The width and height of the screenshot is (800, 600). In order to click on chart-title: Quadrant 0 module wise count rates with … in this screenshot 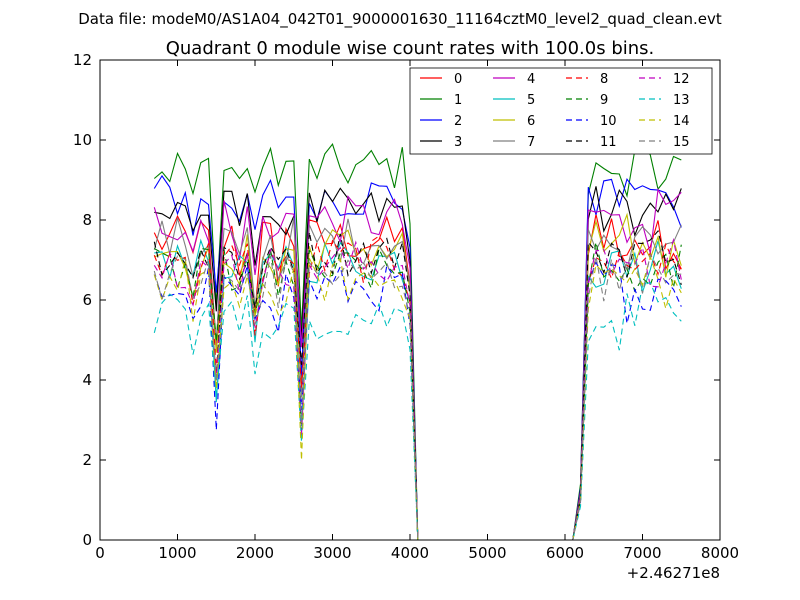, I will do `click(410, 48)`.